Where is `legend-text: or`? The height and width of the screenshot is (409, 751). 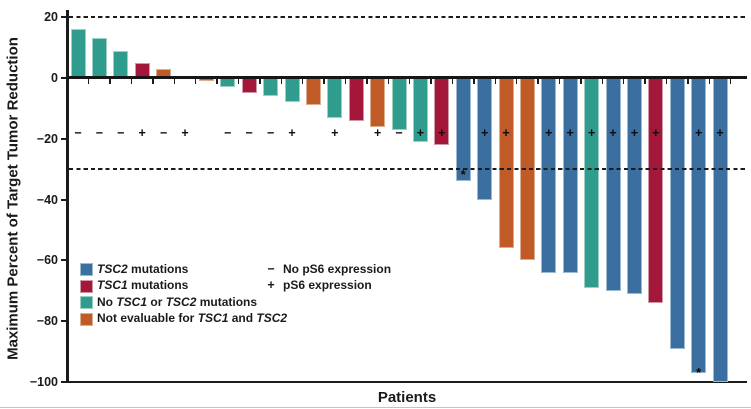
legend-text: or is located at coordinates (156, 301).